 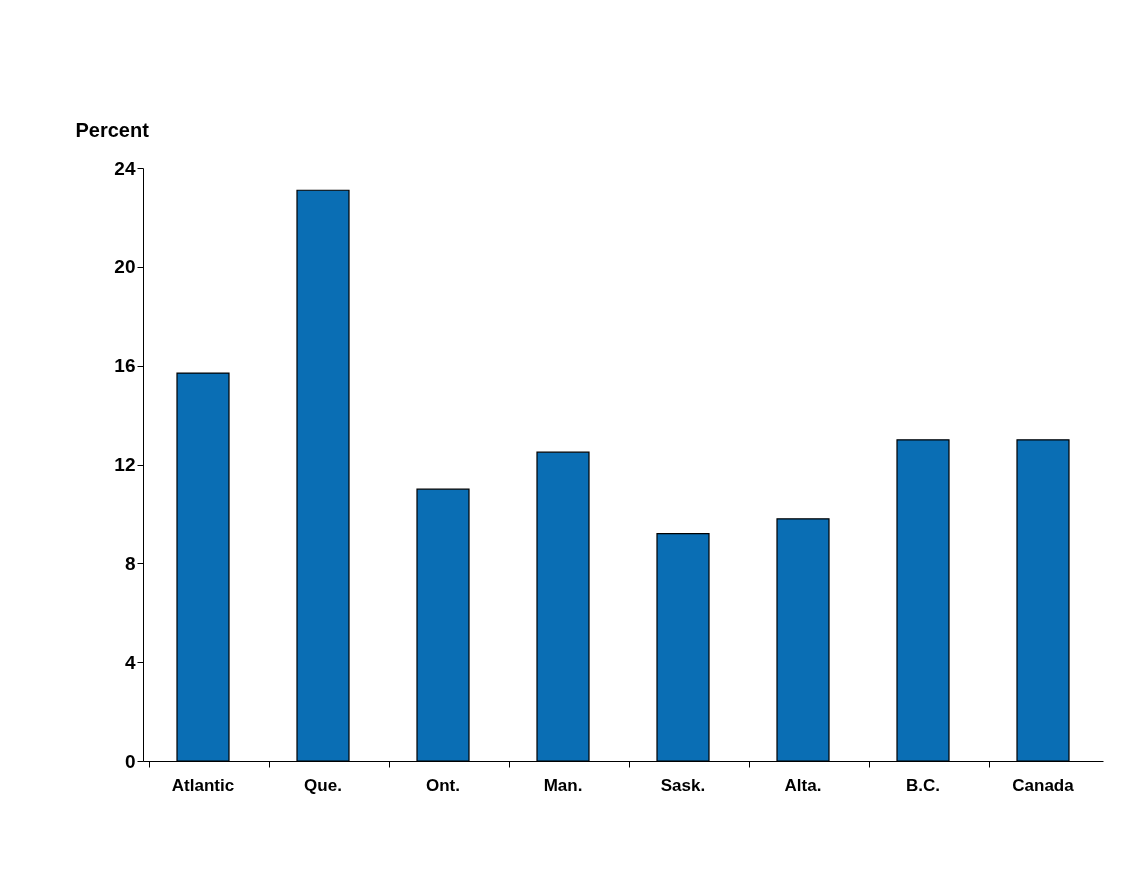 I want to click on x-tick-label: Canada, so click(x=1043, y=785).